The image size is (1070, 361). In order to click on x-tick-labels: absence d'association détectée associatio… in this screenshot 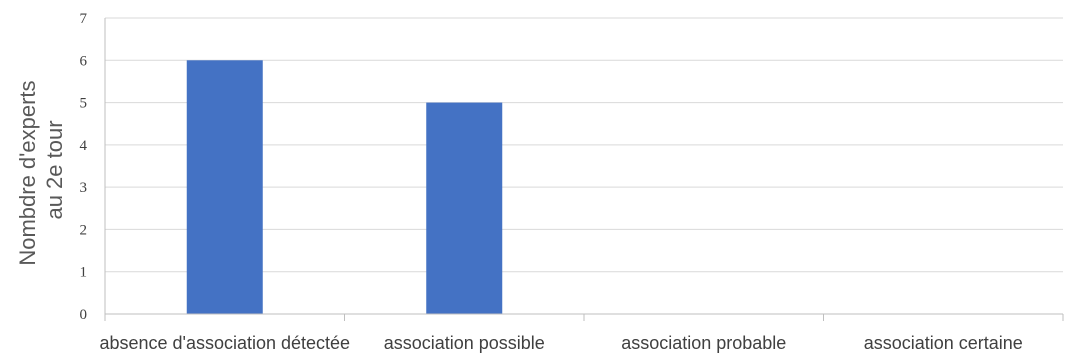, I will do `click(560, 343)`.